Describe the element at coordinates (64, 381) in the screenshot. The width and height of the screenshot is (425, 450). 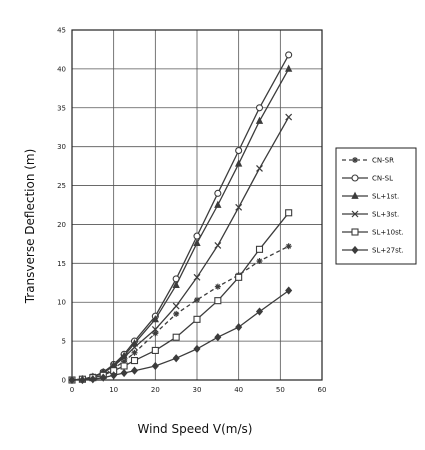
I see `y-tick-label: 0` at that location.